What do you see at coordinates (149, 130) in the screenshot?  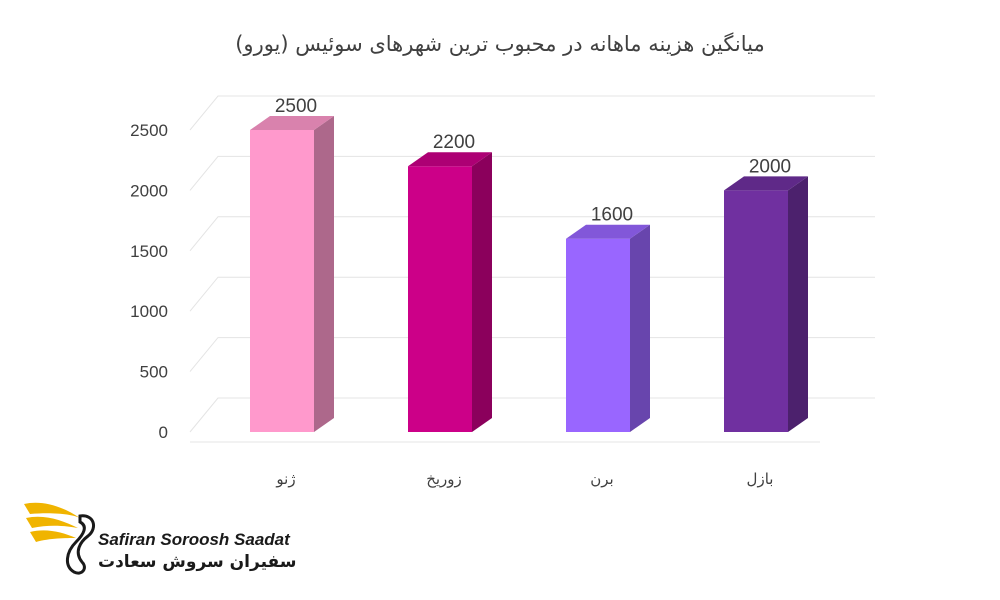 I see `y-tick-label: 2500` at bounding box center [149, 130].